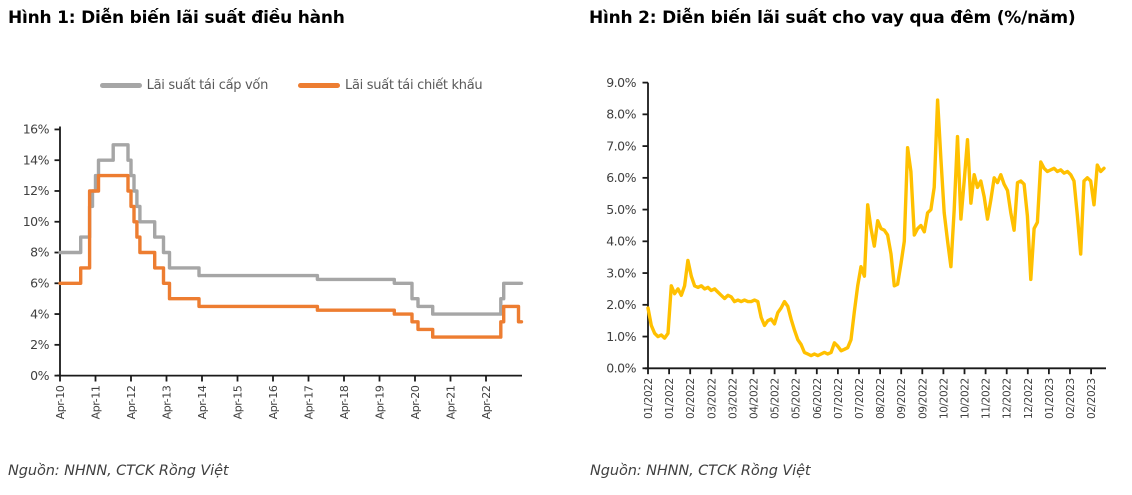  I want to click on legend-item-rediscount-rate: Lãi suất tái chiết khấu, so click(390, 85).